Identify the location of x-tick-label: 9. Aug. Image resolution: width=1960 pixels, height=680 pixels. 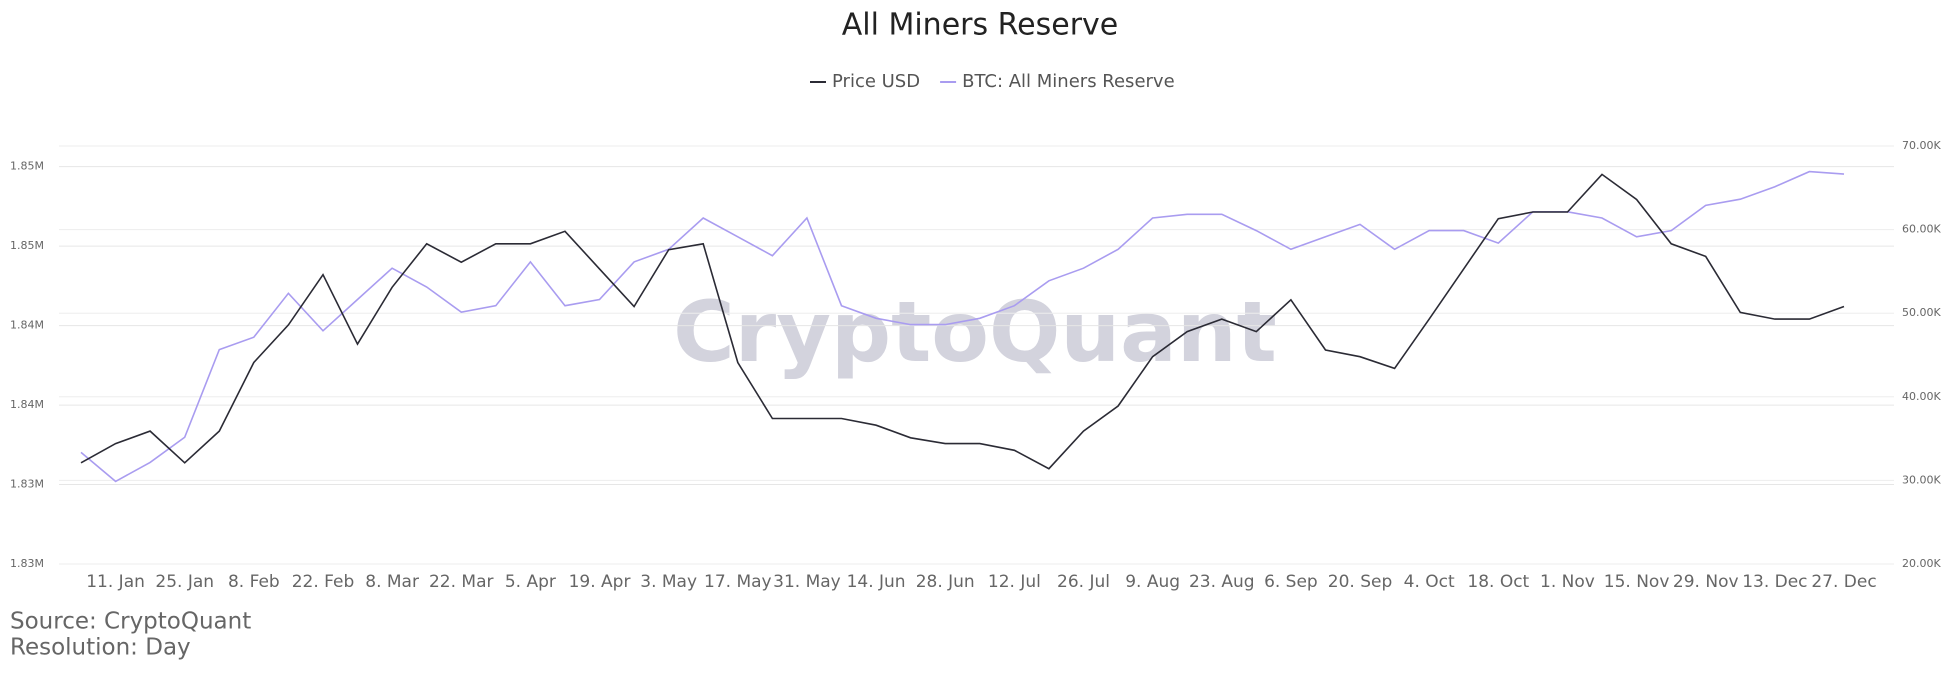
(1152, 582).